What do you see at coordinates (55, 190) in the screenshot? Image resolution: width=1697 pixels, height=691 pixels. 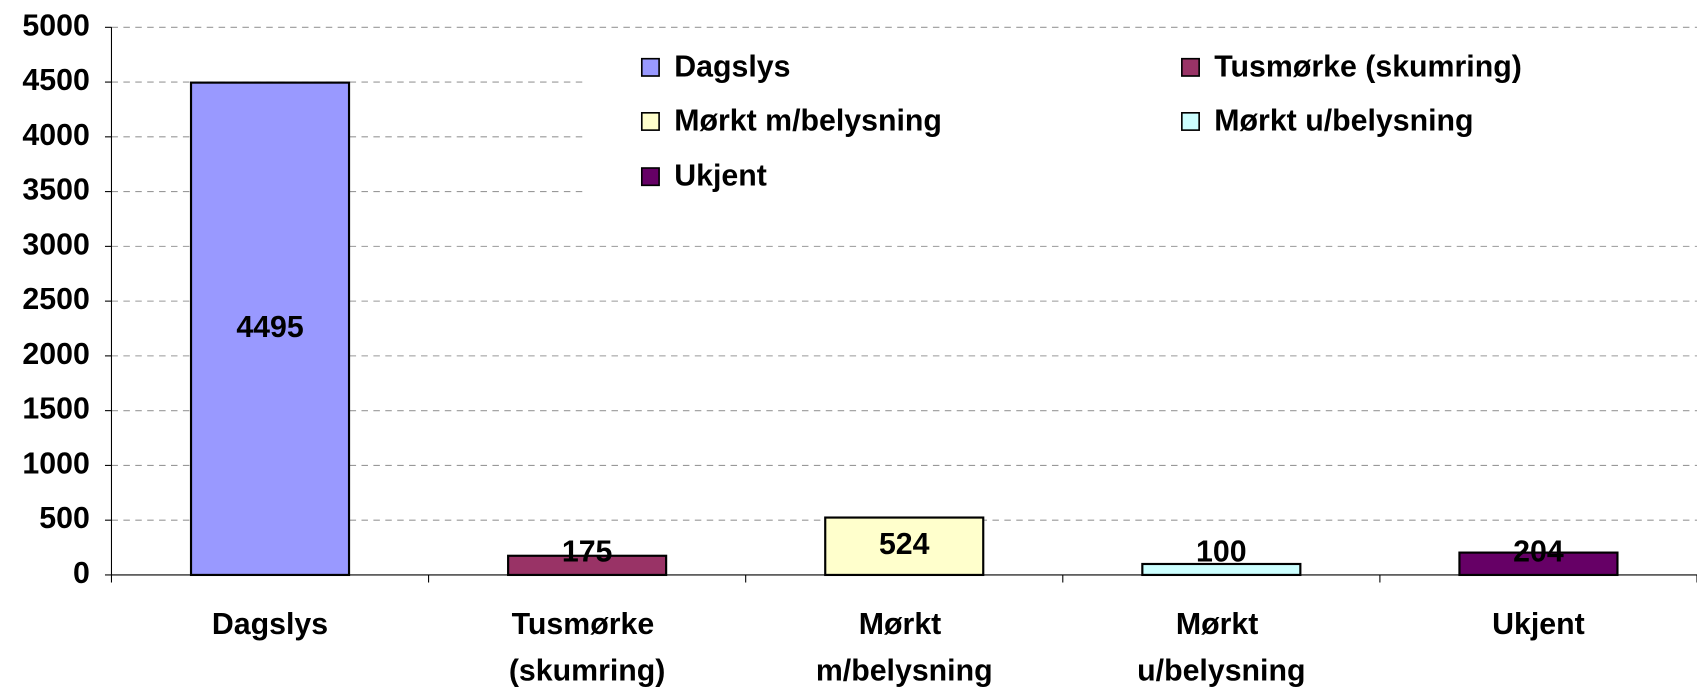 I see `y-tick-label: 3500` at bounding box center [55, 190].